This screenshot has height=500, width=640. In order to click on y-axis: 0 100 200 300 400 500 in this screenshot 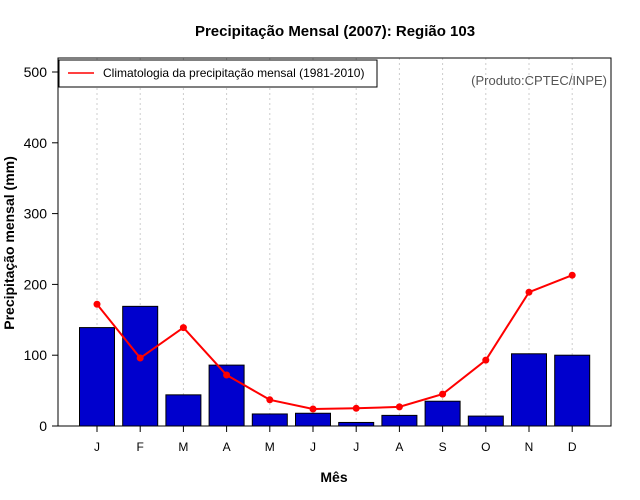, I will do `click(41, 249)`.